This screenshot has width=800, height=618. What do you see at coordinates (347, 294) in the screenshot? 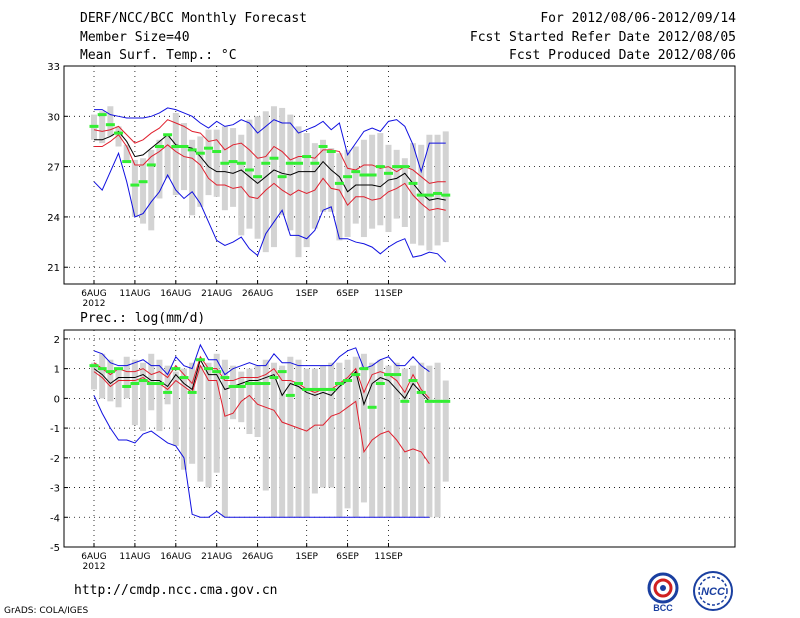
I see `x-tick-label: 6SEP` at bounding box center [347, 294].